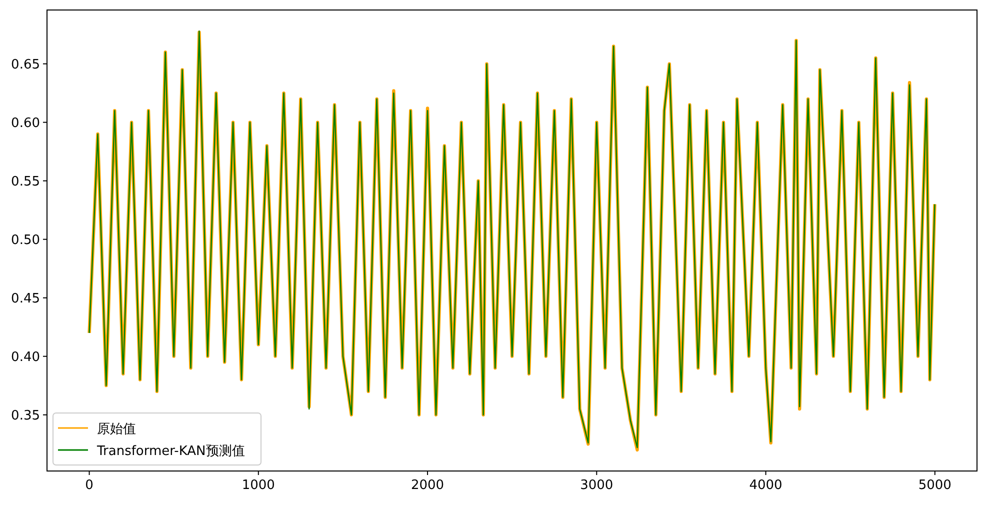  Describe the element at coordinates (89, 485) in the screenshot. I see `x-tick-label: 0` at that location.